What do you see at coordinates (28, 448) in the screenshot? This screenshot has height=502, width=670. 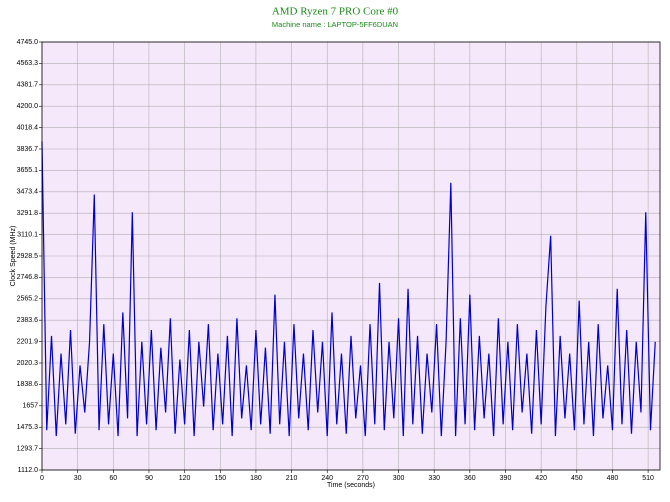 I see `y-tick-label: 1293.7` at bounding box center [28, 448].